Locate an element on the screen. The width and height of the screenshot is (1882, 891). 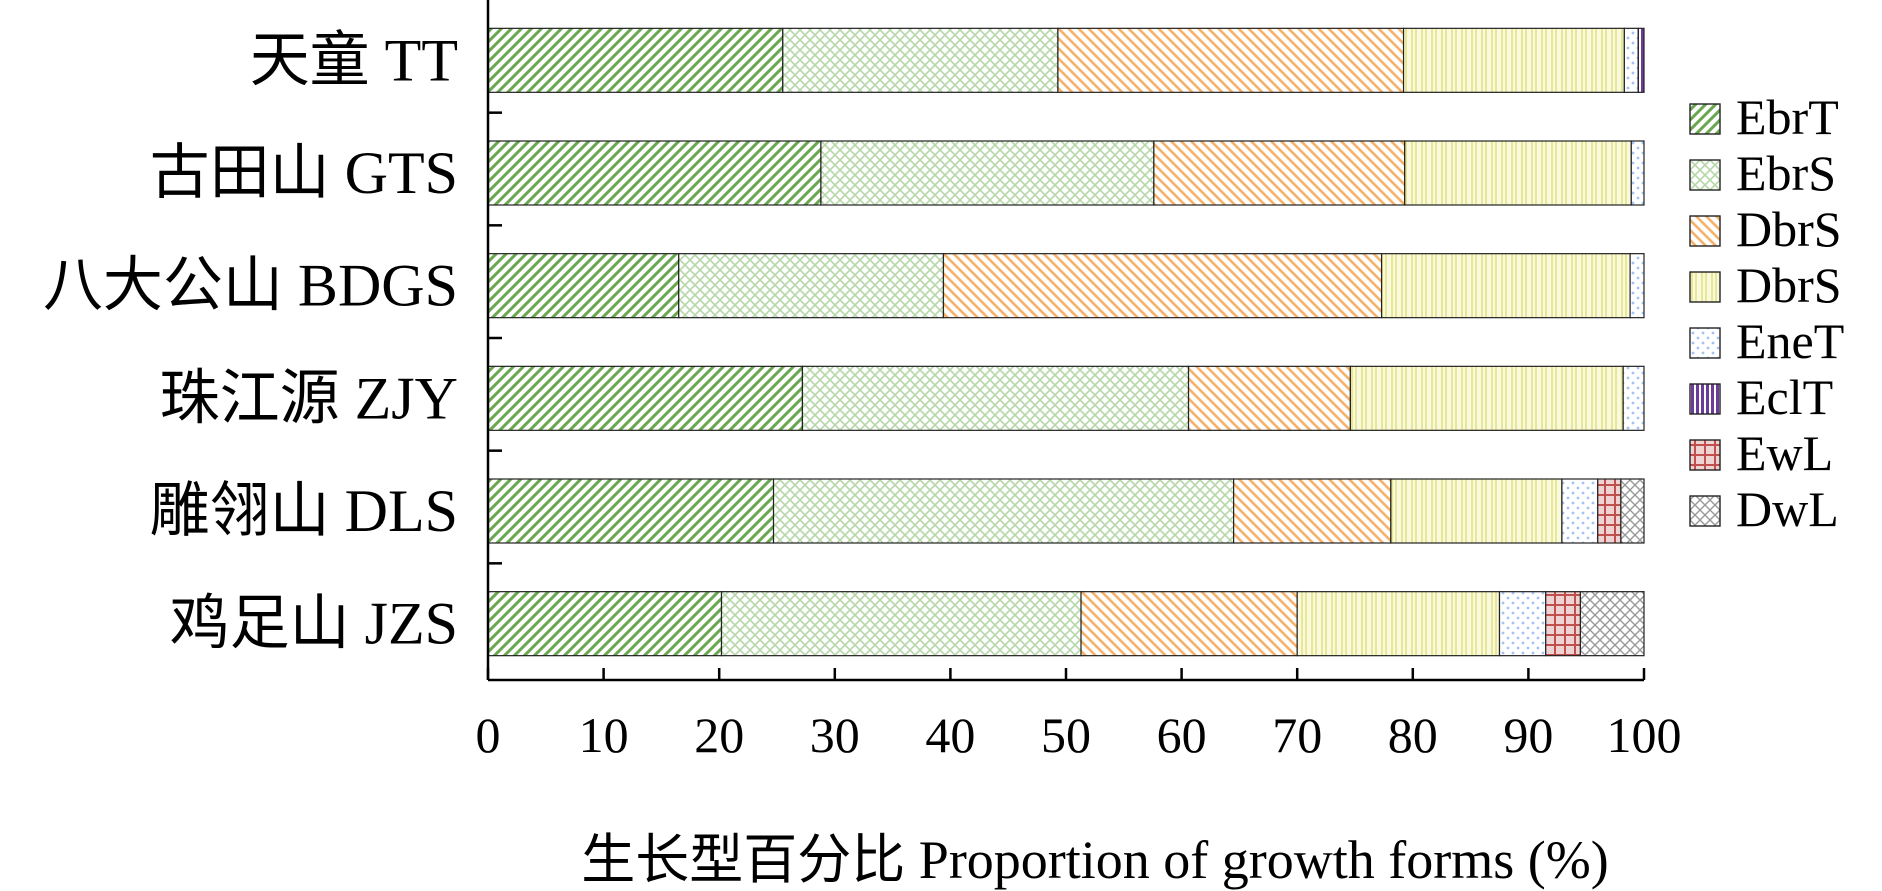
x-tick-label: 40 is located at coordinates (950, 735).